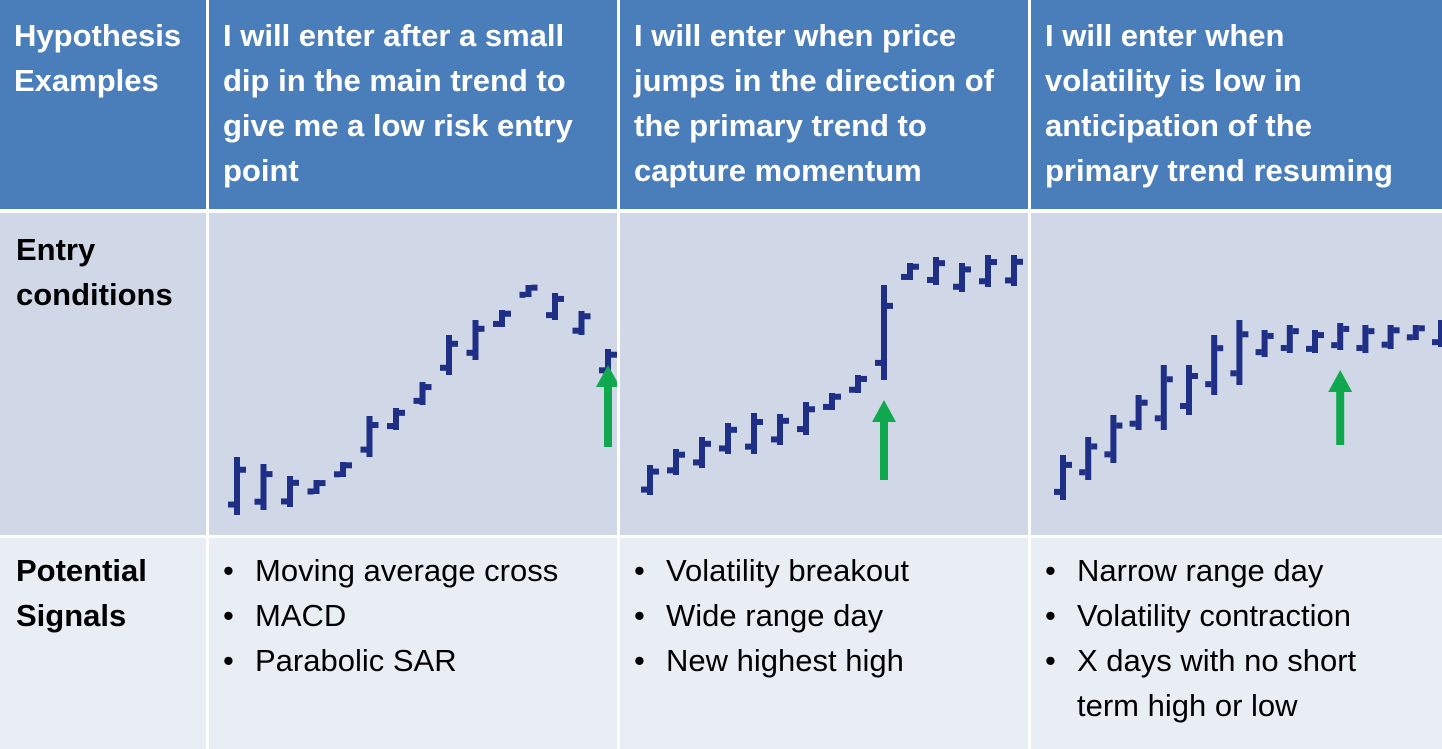 This screenshot has width=1442, height=749. Describe the element at coordinates (394, 80) in the screenshot. I see `header-column-1-line-2: dip in the main trend to` at that location.